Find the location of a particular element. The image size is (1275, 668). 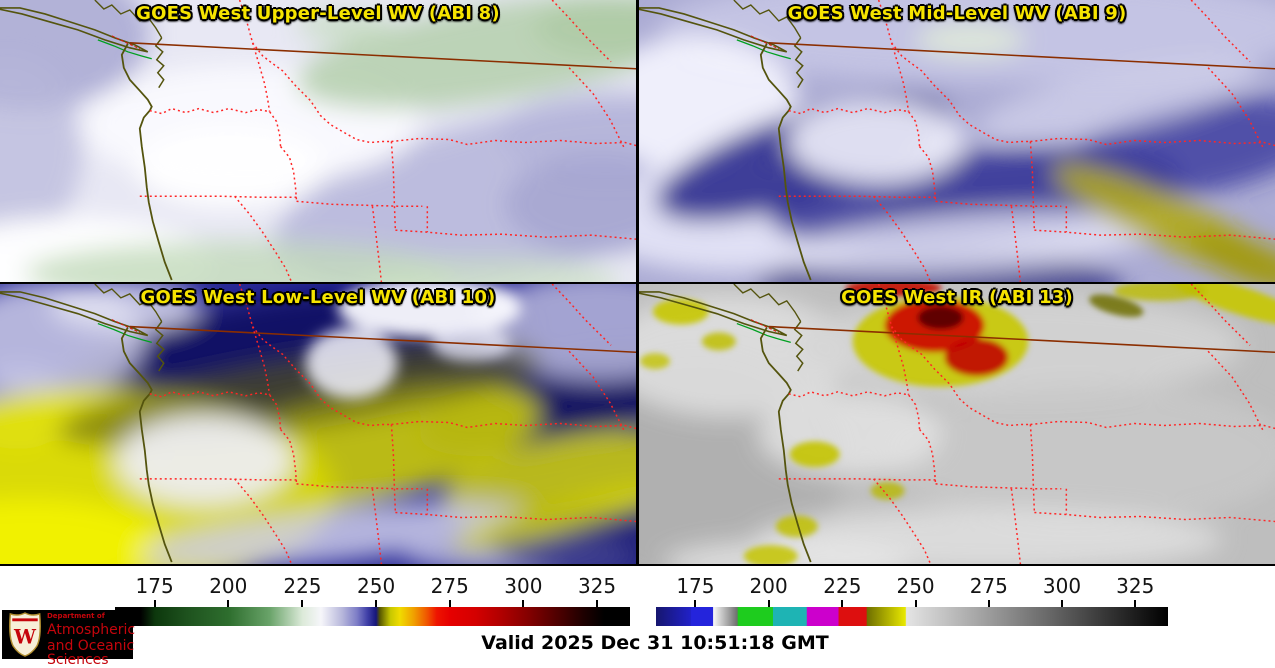

uw-crest-icon: W is located at coordinates (25, 634).